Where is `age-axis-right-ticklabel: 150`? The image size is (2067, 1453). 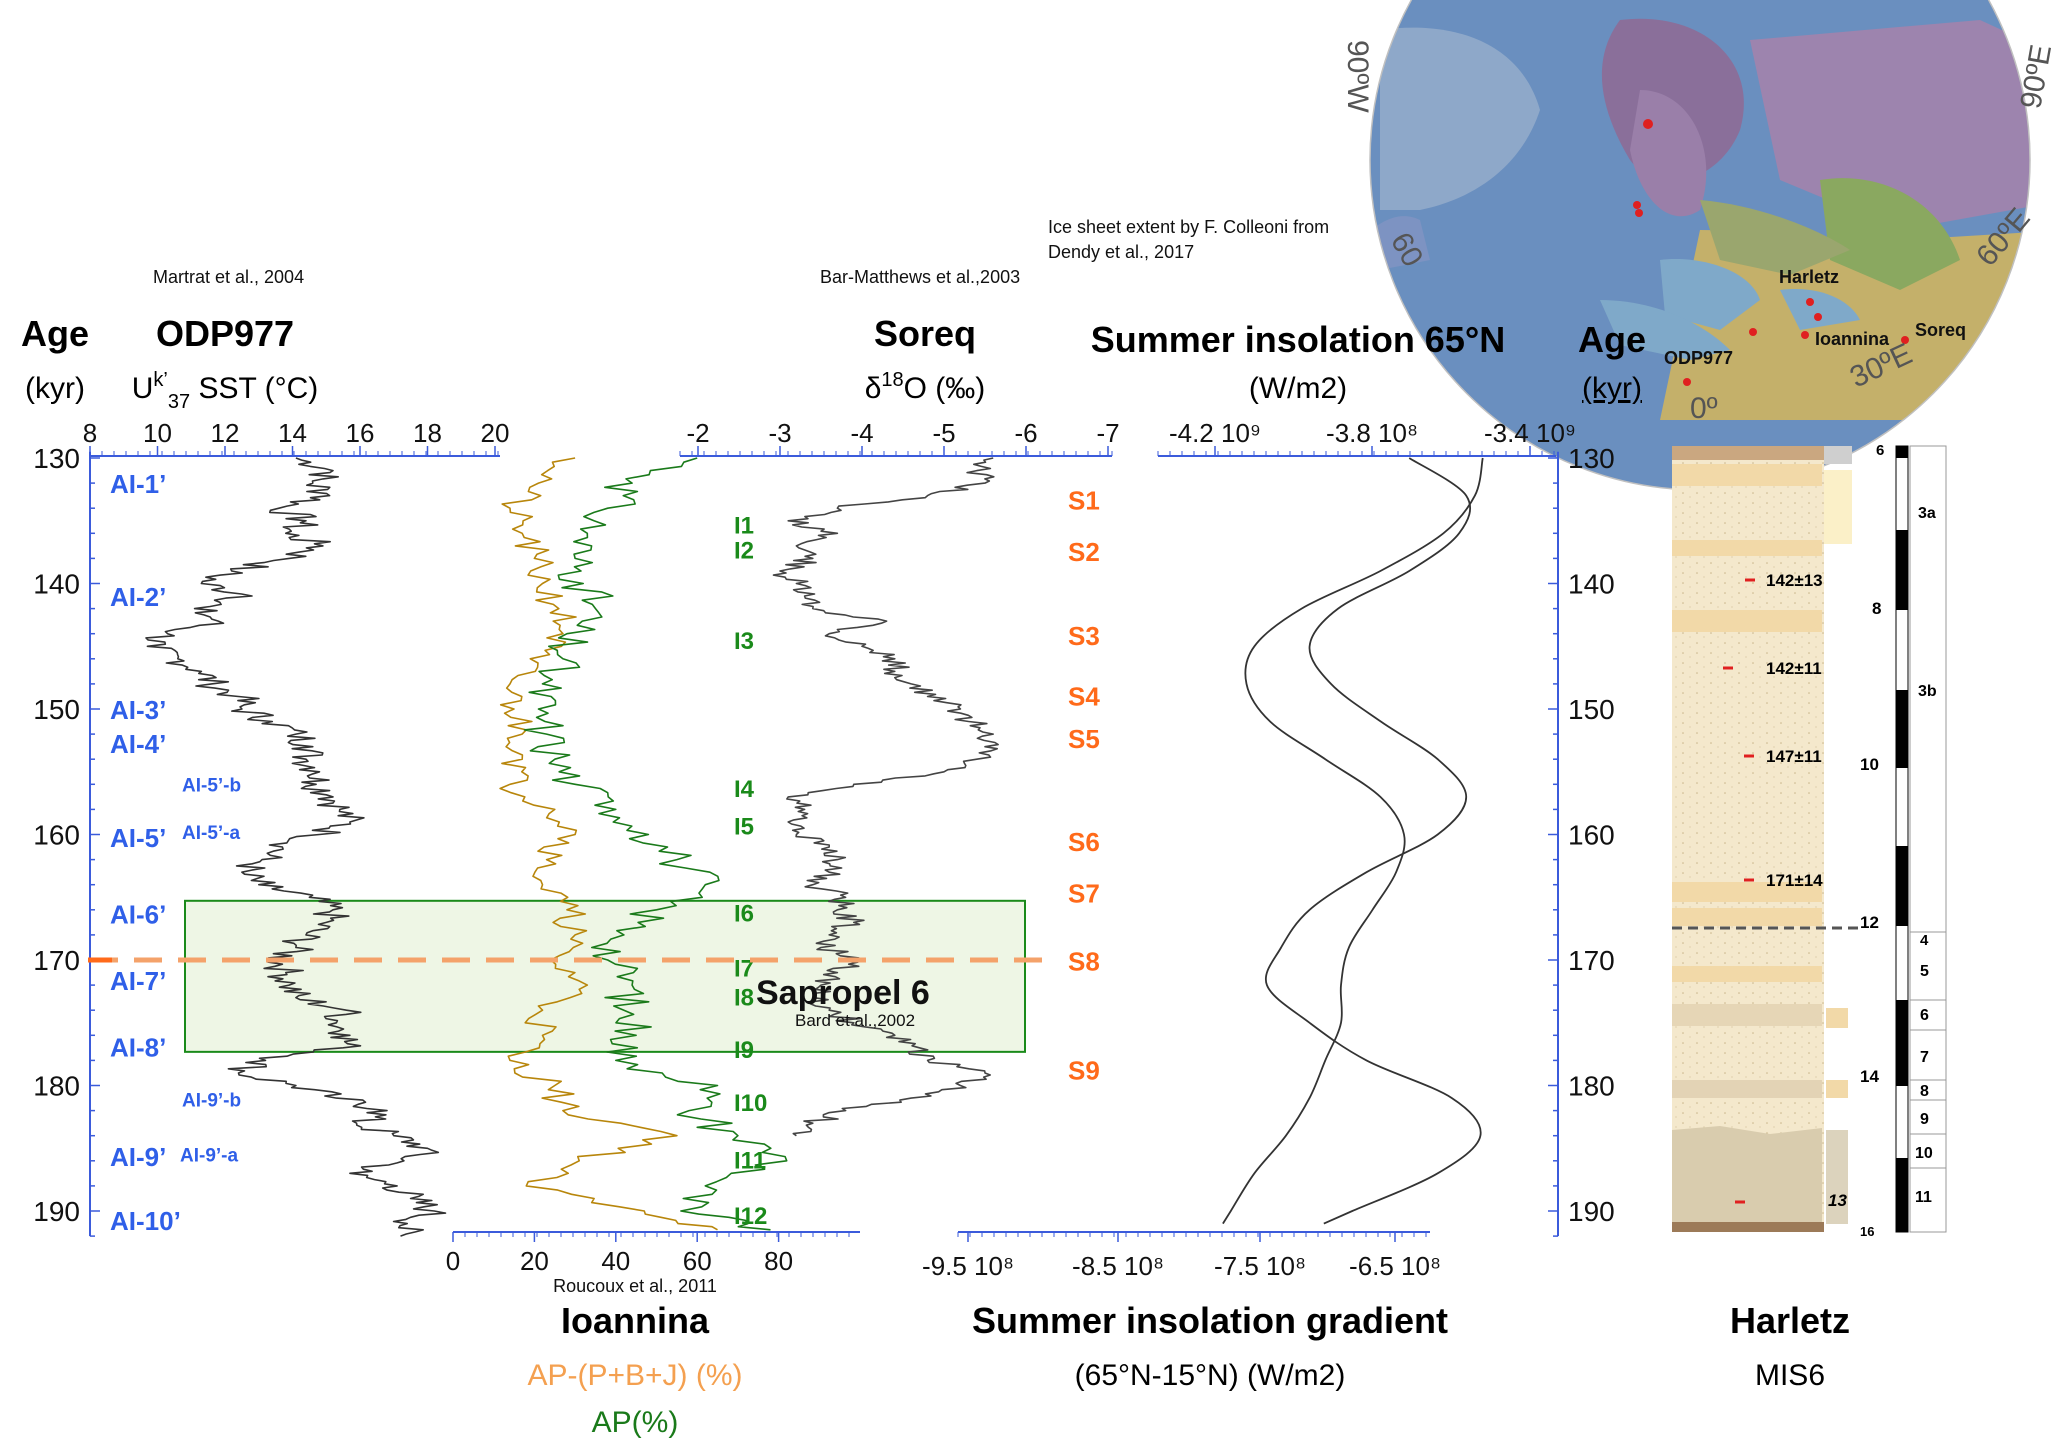 age-axis-right-ticklabel: 150 is located at coordinates (1591, 709).